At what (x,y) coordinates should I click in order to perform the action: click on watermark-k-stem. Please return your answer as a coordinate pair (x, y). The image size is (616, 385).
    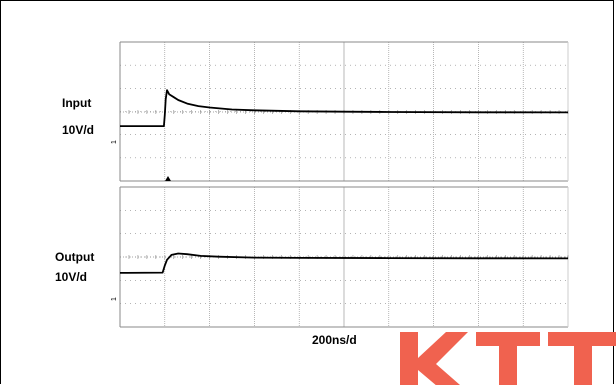
    Looking at the image, I should click on (409, 358).